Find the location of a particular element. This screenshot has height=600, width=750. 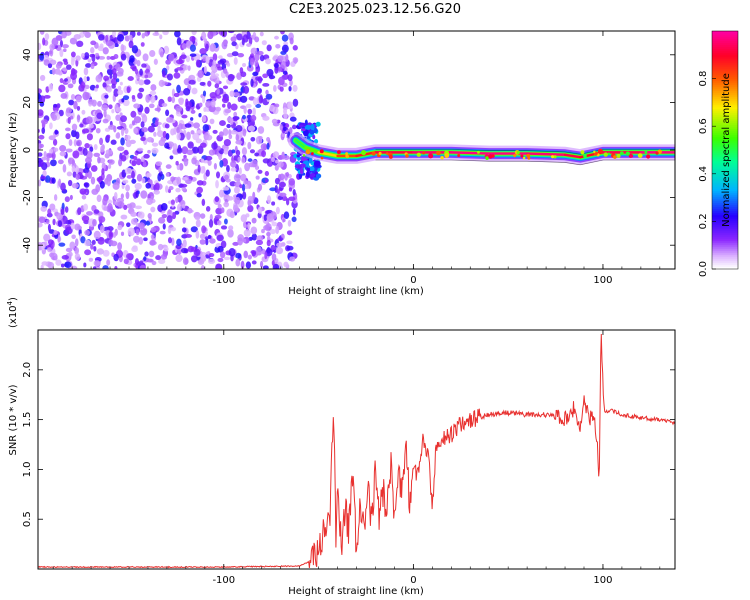

colorbar-tick-label: 0.6 is located at coordinates (703, 126).